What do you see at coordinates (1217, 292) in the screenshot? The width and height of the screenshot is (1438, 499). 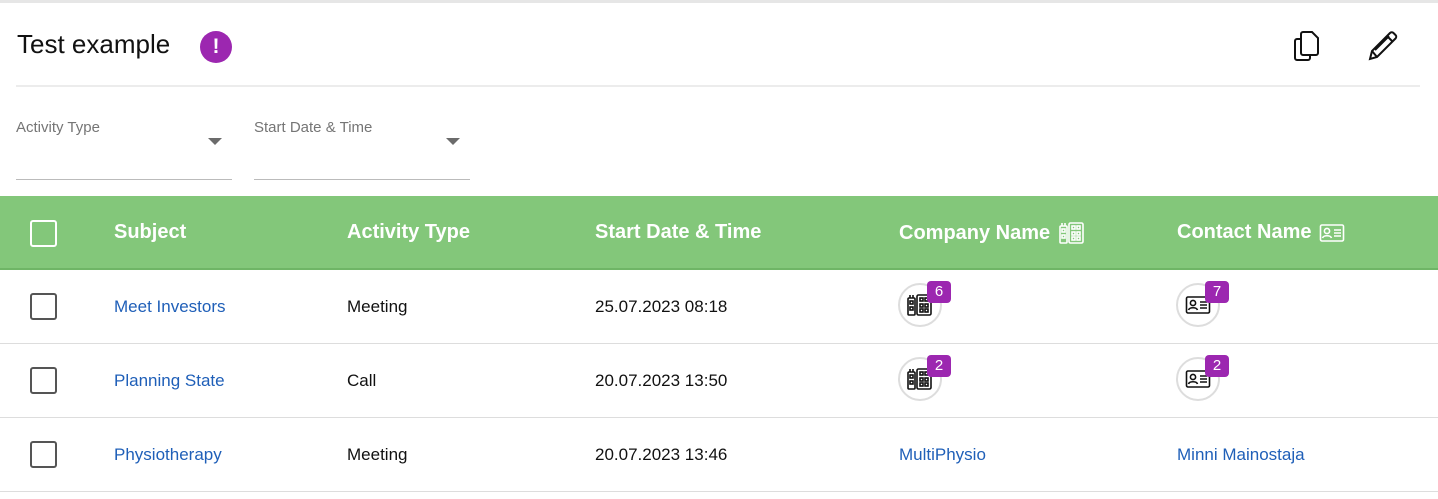 I see `count-badge: 7` at bounding box center [1217, 292].